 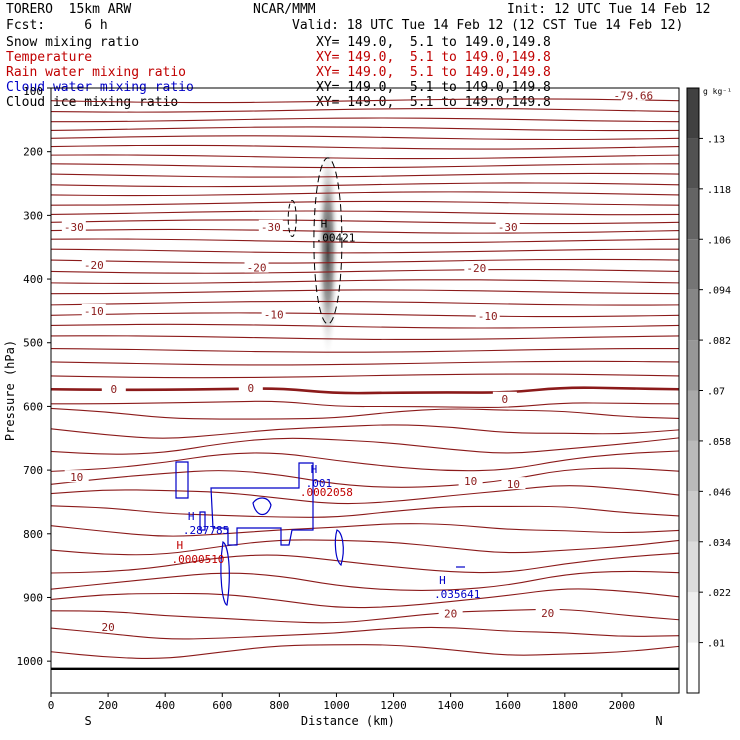 I want to click on x-tick-label: 1000, so click(x=336, y=705).